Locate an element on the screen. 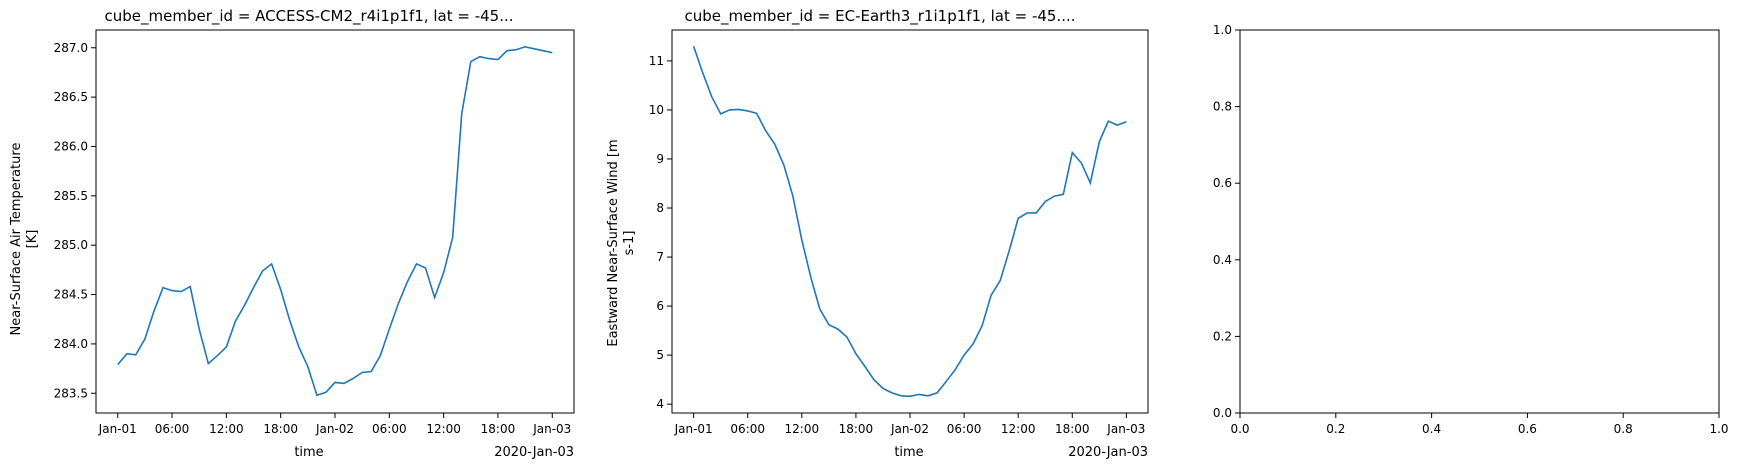 The height and width of the screenshot is (468, 1743). y-tick-label: 1.0 is located at coordinates (1222, 30).